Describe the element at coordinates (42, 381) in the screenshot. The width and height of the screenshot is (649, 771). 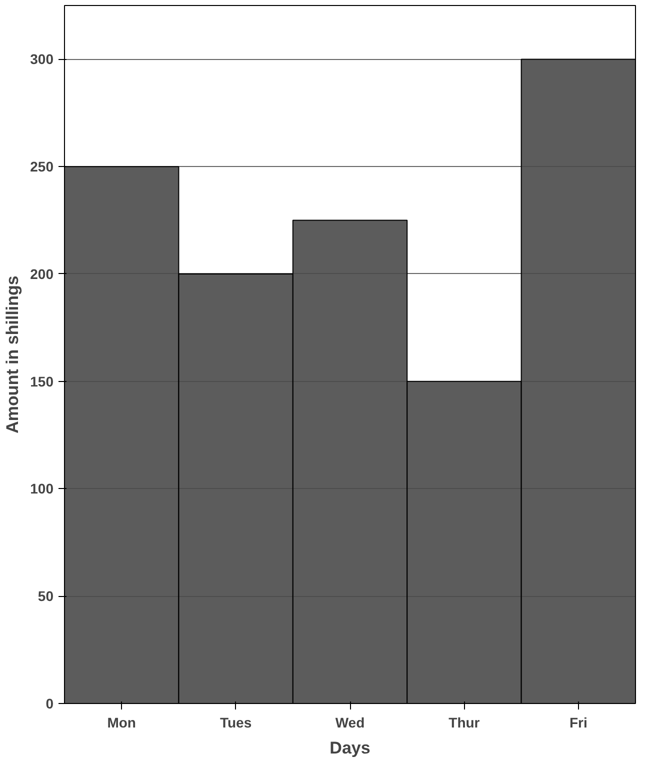
I see `y-tick-label: 150` at that location.